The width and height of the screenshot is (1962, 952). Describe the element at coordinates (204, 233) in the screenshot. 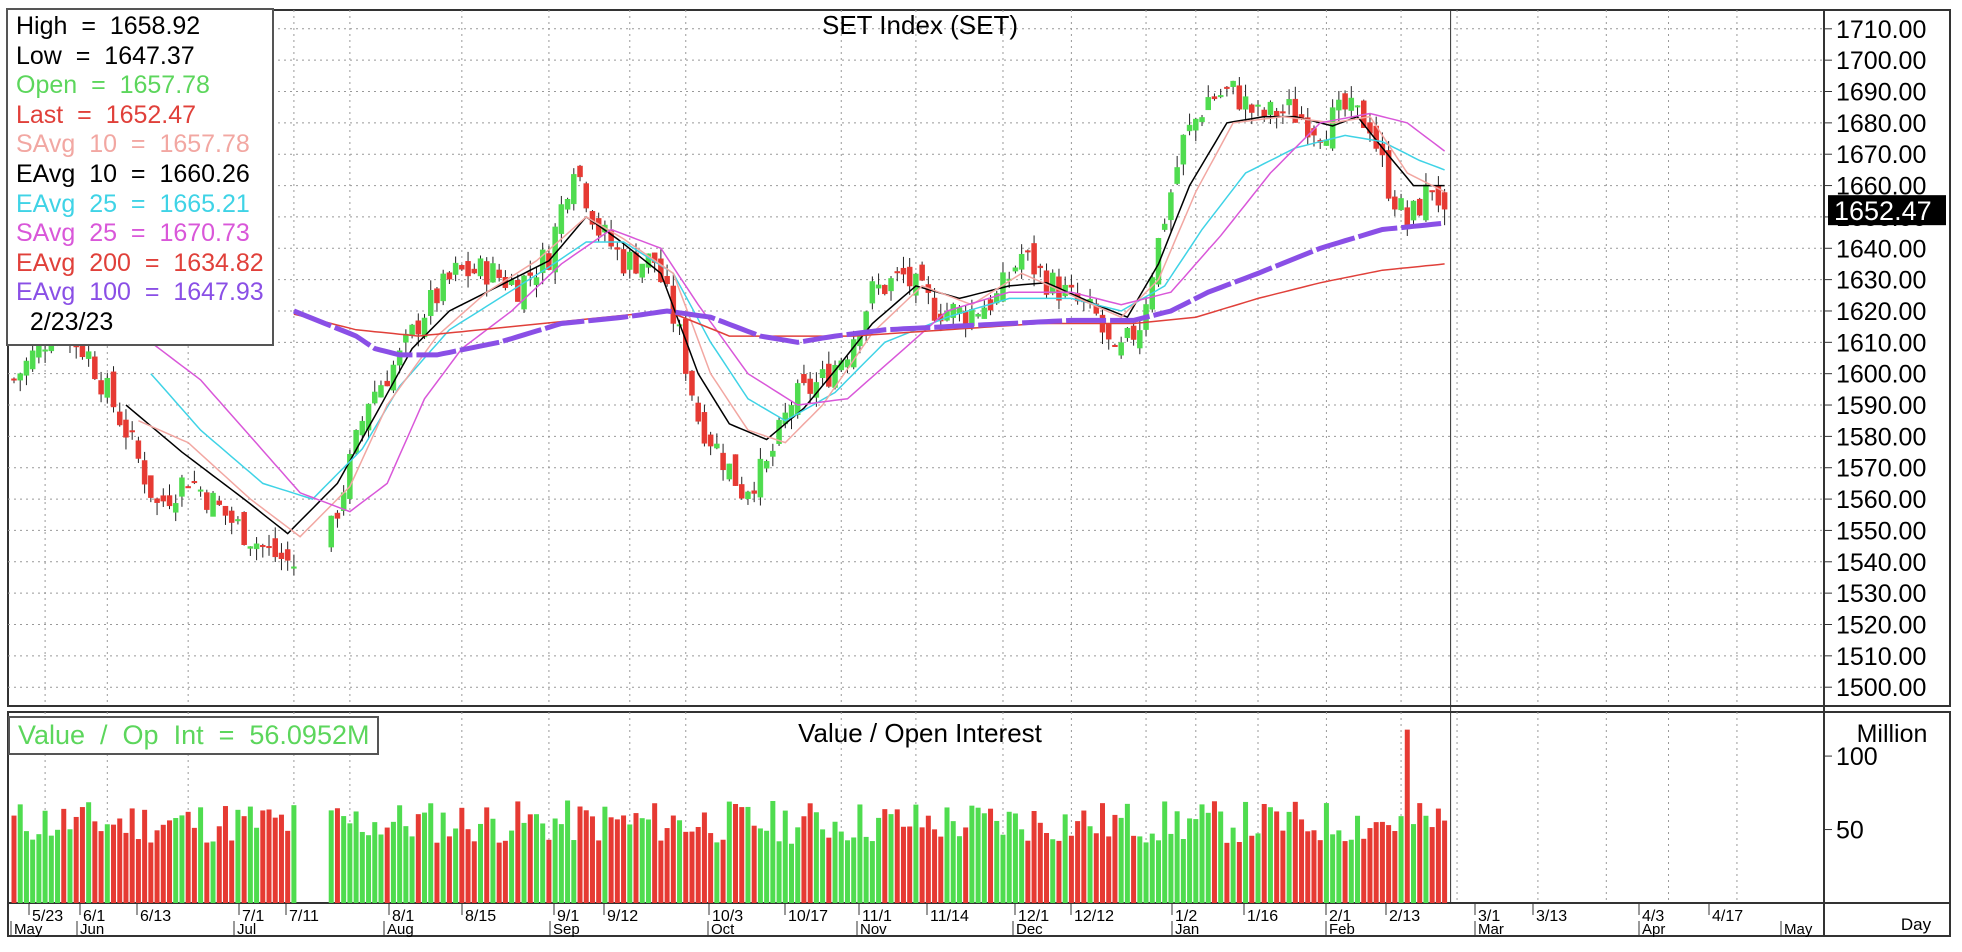

I see `legend-value: 1670.73` at that location.